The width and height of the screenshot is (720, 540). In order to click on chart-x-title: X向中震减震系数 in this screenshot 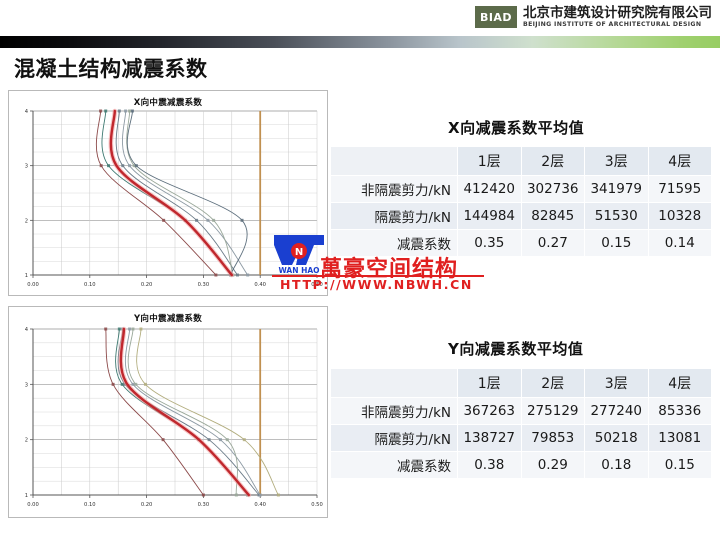, I will do `click(168, 103)`.